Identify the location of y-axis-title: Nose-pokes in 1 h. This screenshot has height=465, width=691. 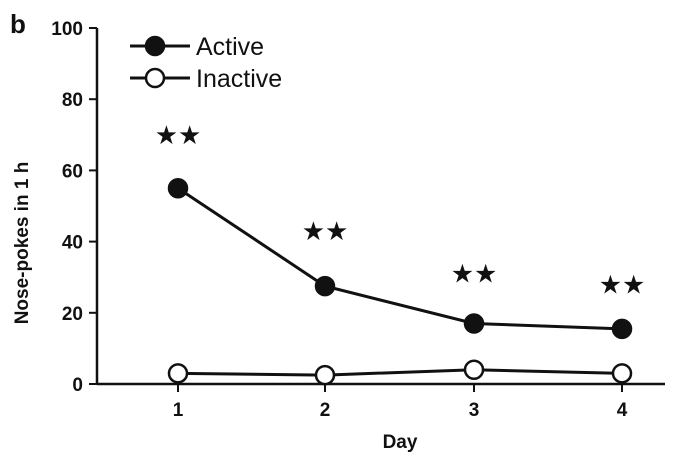
(22, 243).